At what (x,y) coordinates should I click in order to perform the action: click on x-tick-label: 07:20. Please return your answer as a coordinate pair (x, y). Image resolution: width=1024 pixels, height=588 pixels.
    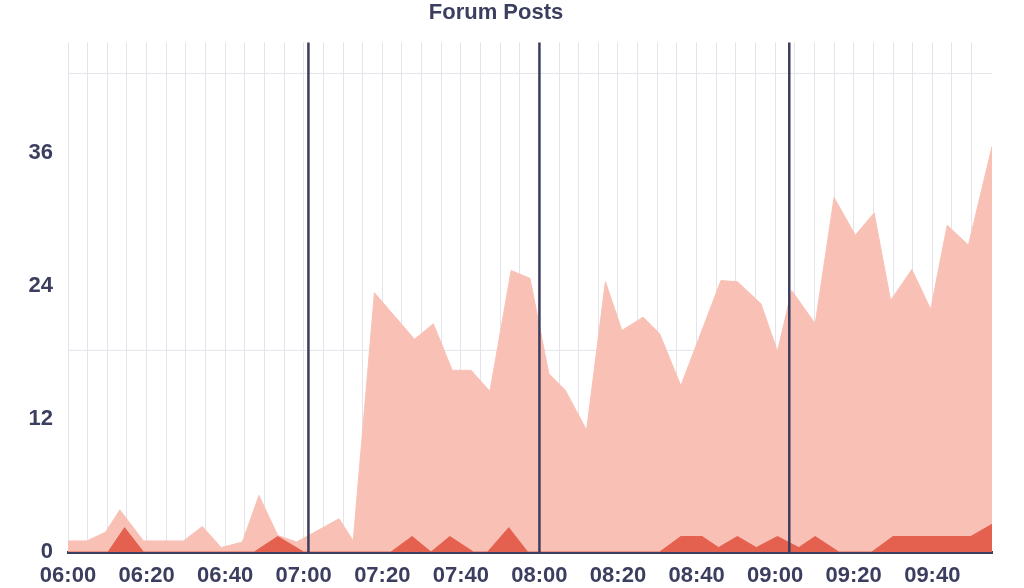
    Looking at the image, I should click on (382, 575).